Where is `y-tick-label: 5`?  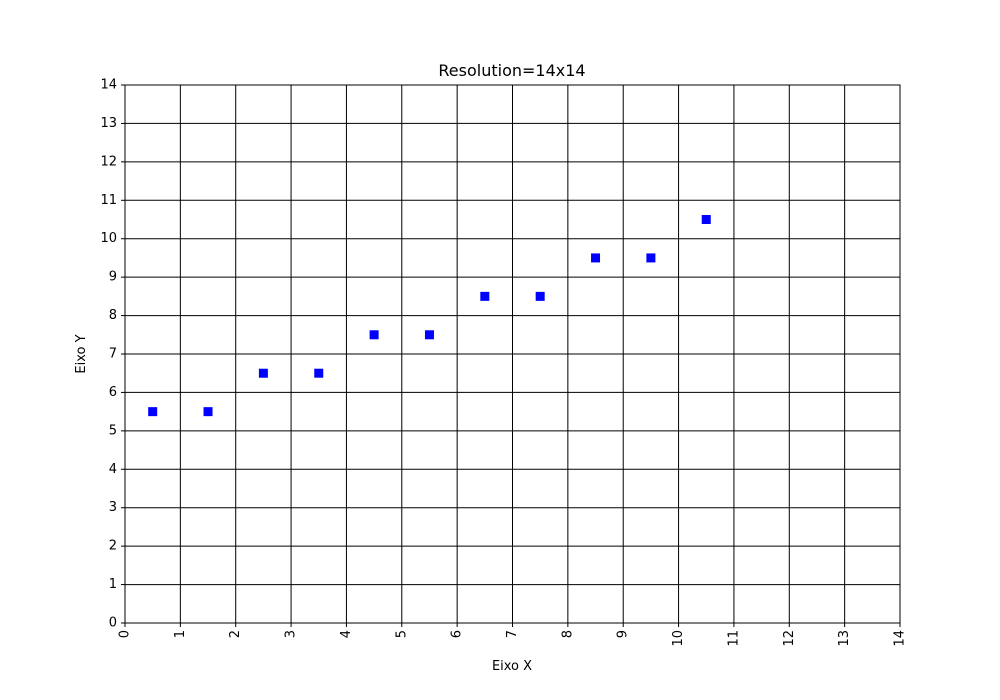
y-tick-label: 5 is located at coordinates (113, 430).